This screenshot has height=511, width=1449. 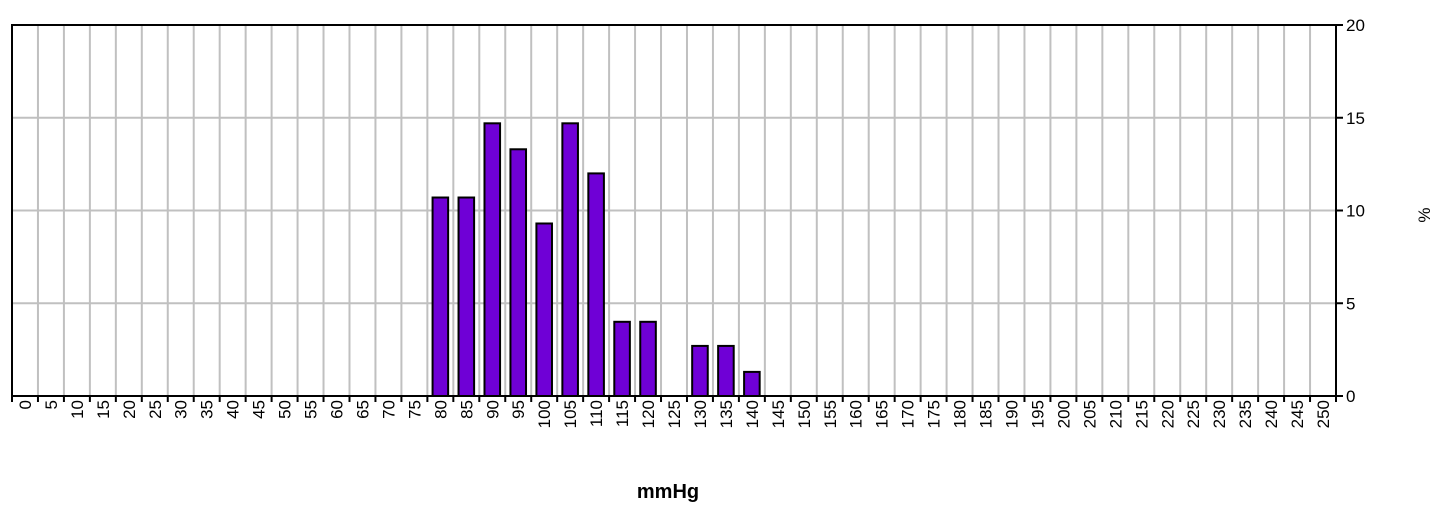 I want to click on x-tick-label: 180, so click(x=960, y=414).